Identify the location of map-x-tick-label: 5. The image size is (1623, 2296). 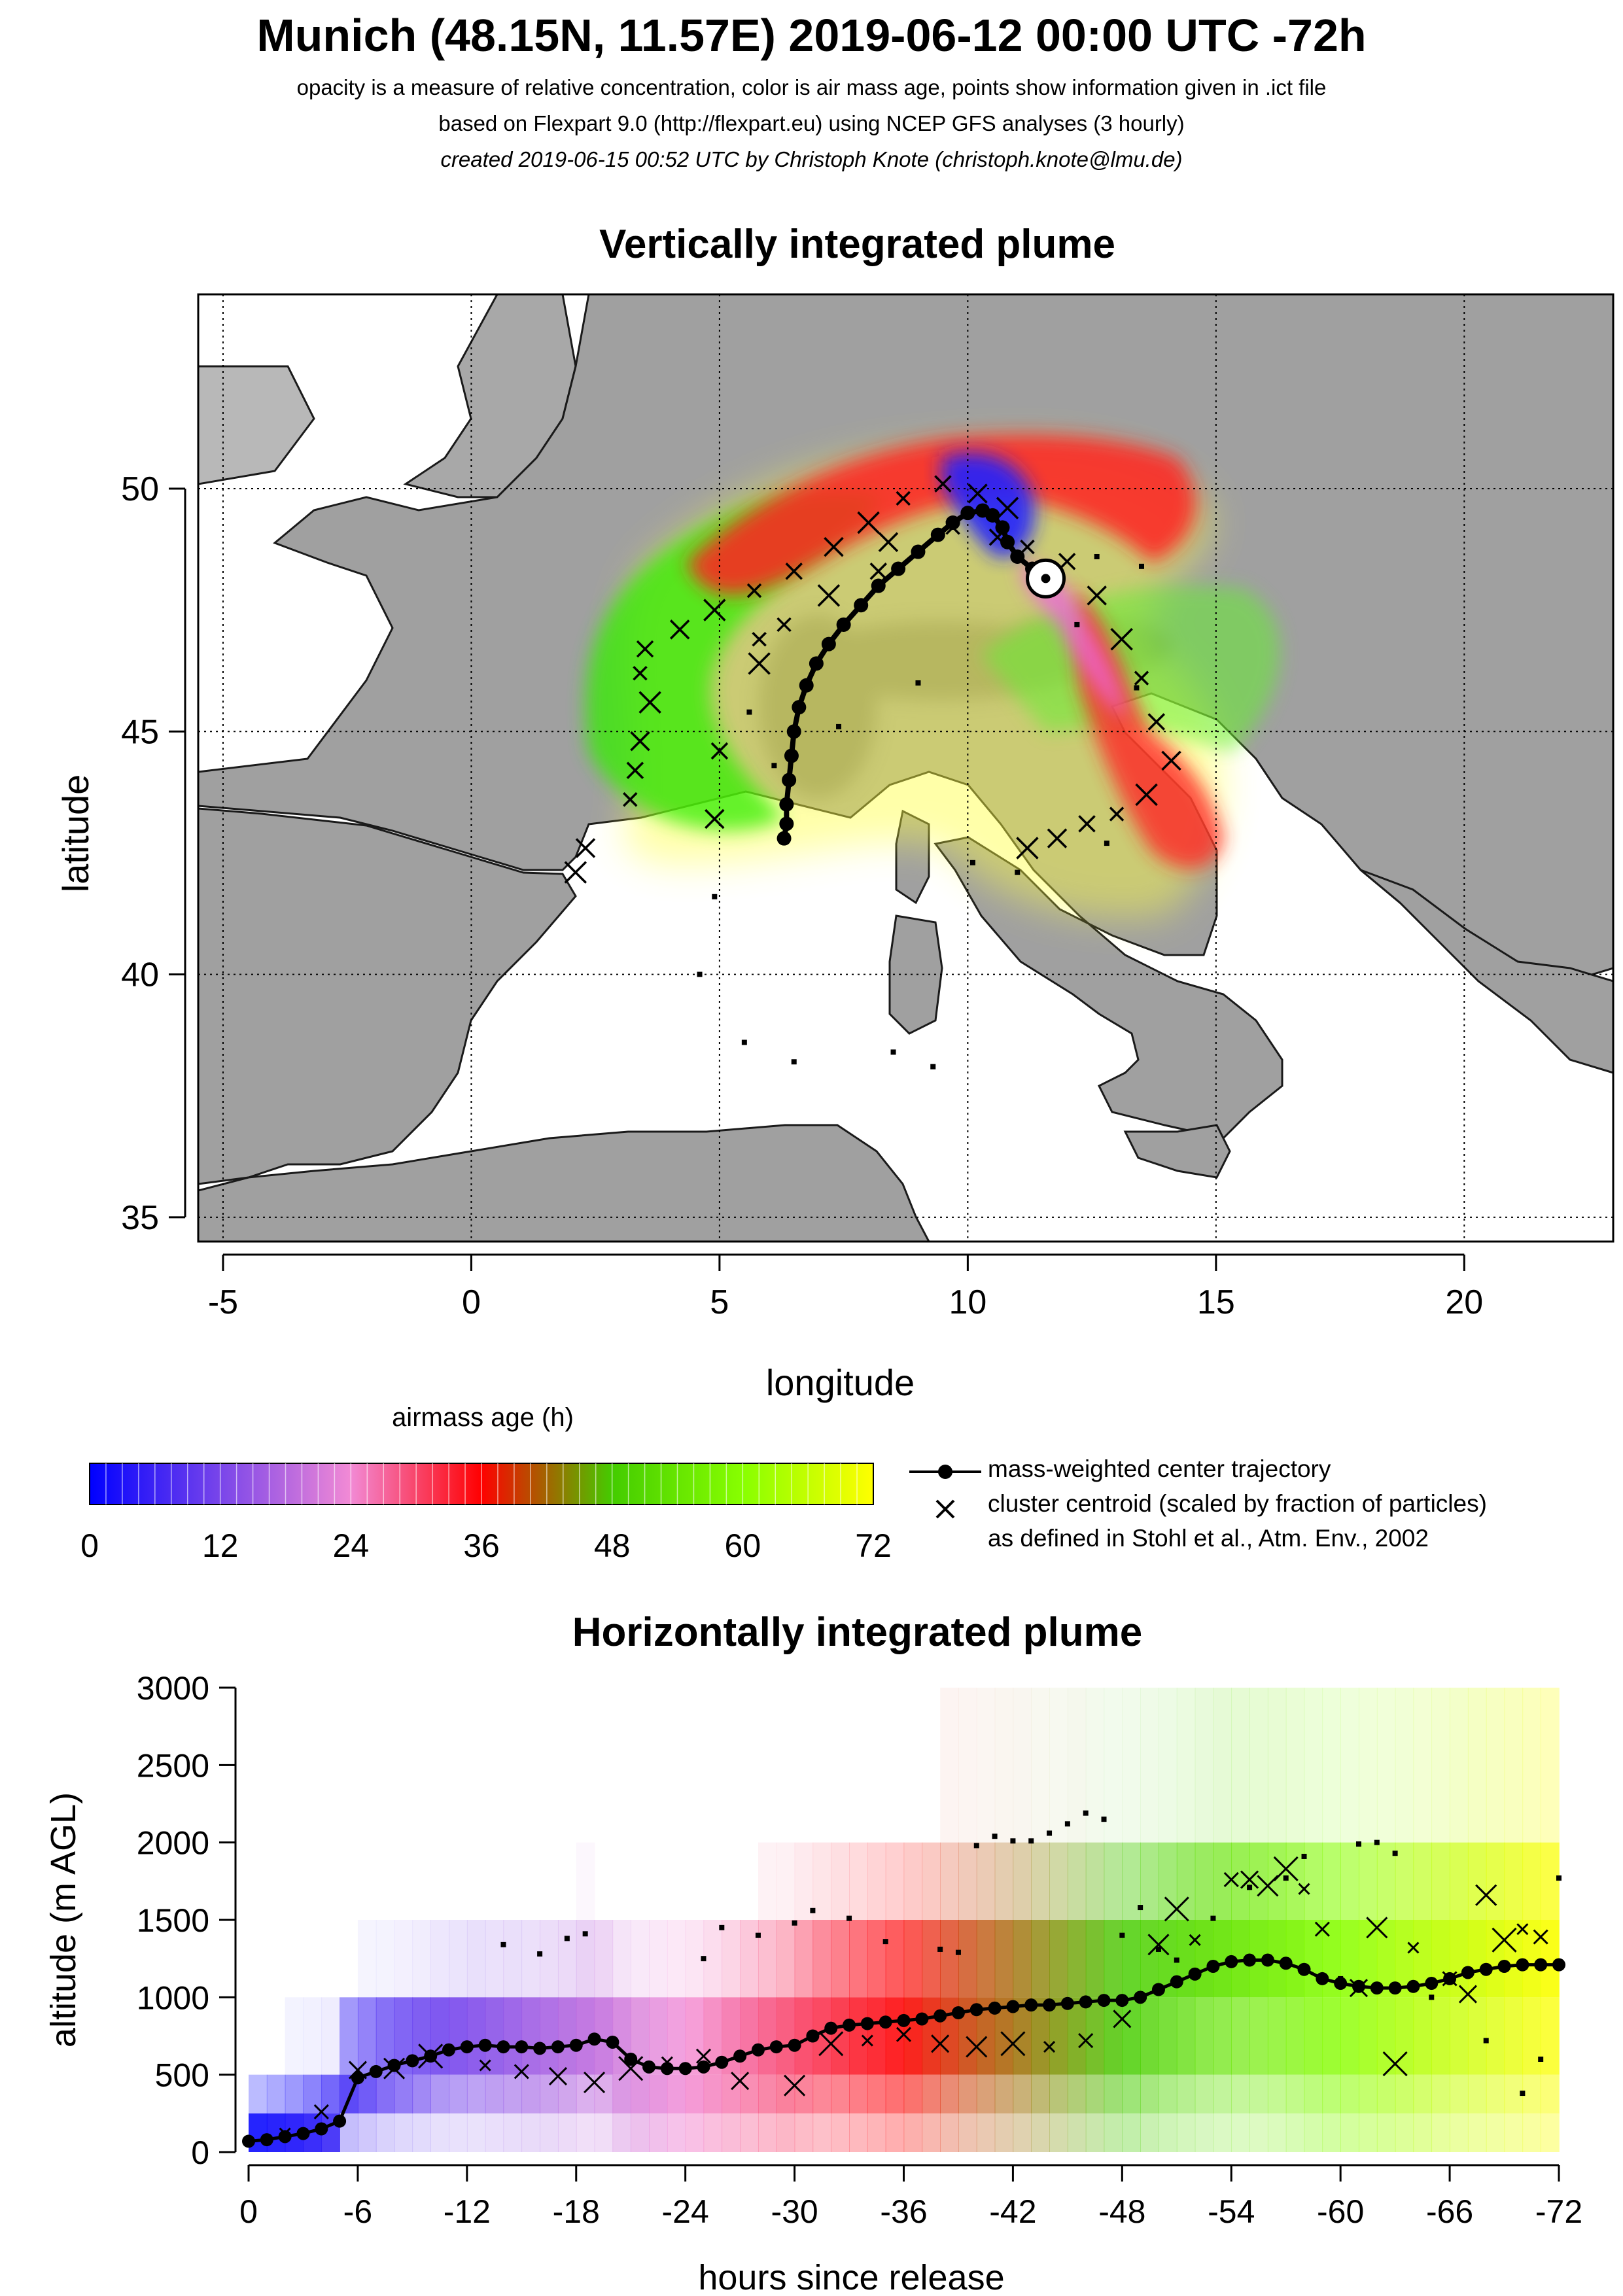
(719, 1302).